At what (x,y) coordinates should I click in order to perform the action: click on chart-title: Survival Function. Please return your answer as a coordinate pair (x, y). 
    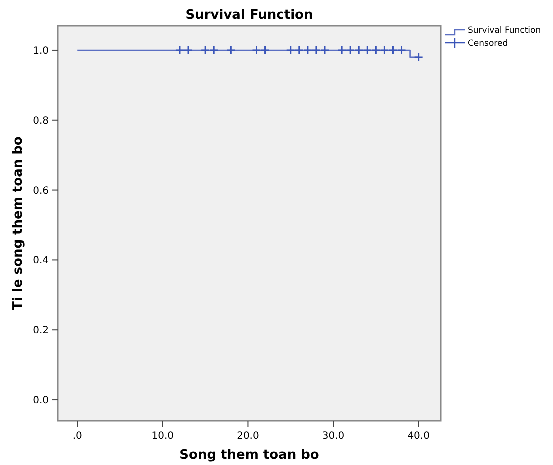
    Looking at the image, I should click on (250, 15).